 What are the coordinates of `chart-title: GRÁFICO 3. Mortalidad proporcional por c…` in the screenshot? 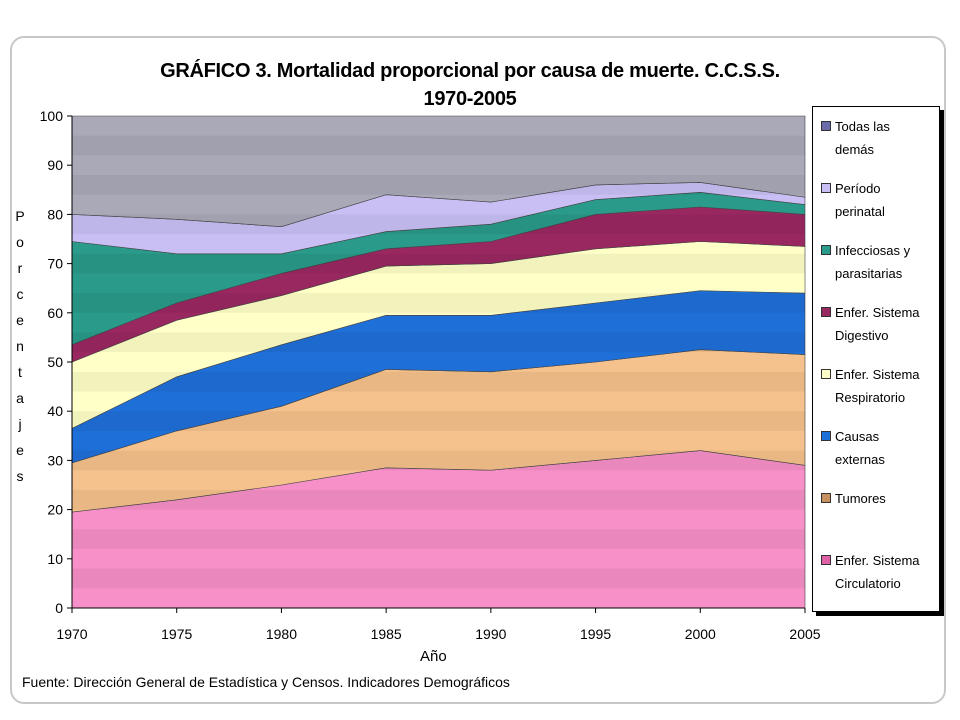 It's located at (470, 71).